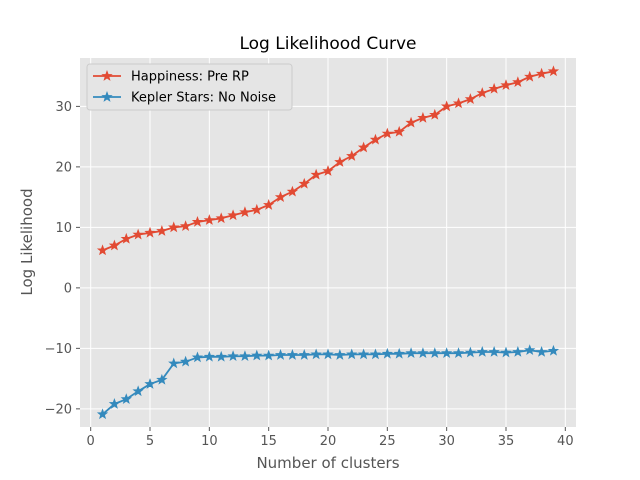 This screenshot has height=480, width=640. What do you see at coordinates (27, 241) in the screenshot?
I see `y-axis-label: Log Likelihood` at bounding box center [27, 241].